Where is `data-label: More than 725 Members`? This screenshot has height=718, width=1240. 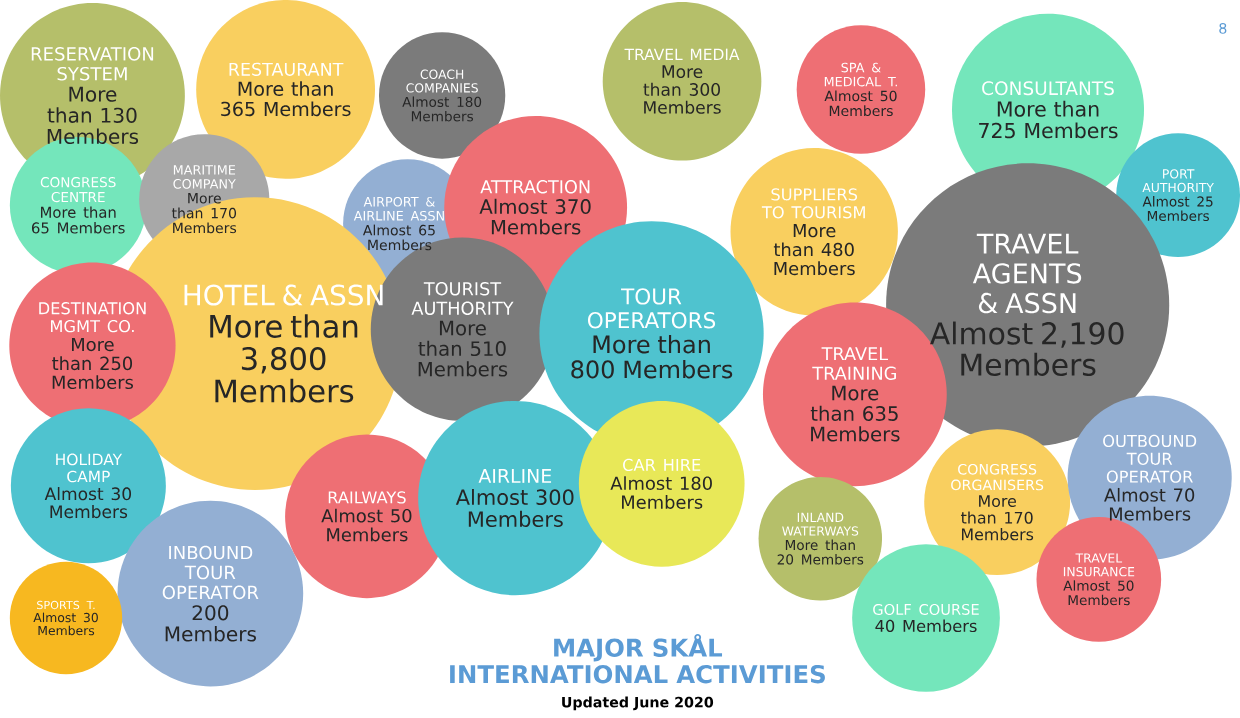 data-label: More than 725 Members is located at coordinates (1048, 120).